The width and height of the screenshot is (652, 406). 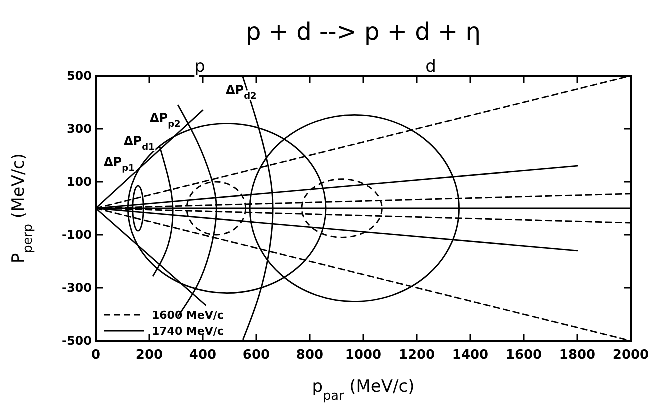 I want to click on y-tick-label: 100, so click(x=79, y=182).